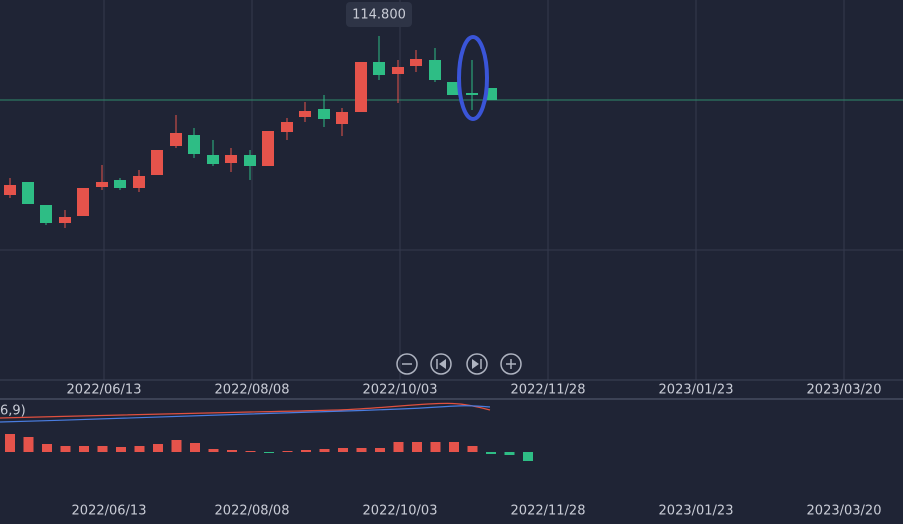 This screenshot has height=524, width=903. What do you see at coordinates (245, 410) in the screenshot?
I see `macd-signal-line` at bounding box center [245, 410].